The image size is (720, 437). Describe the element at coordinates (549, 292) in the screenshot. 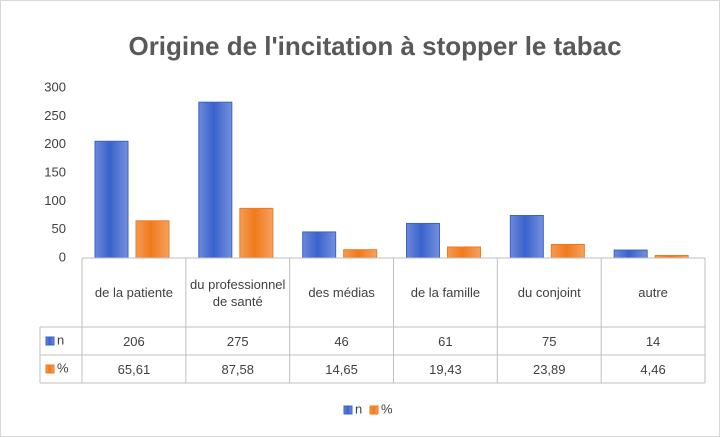

I see `category-label: du conjoint` at that location.